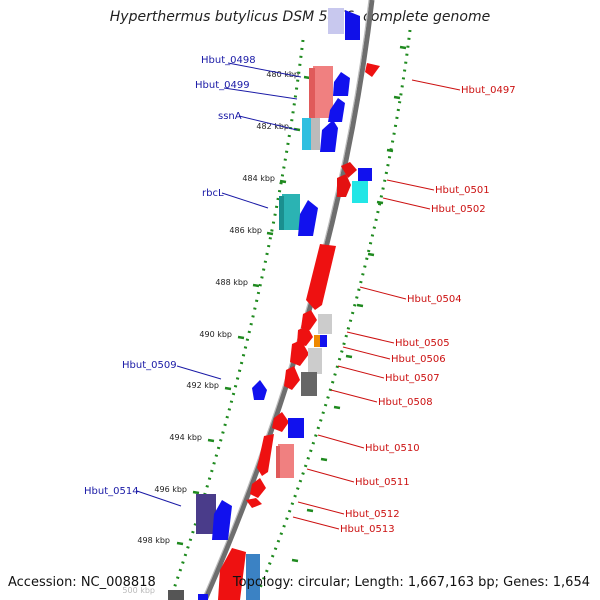 The height and width of the screenshot is (600, 600). I want to click on gene-label-right: Hbut_0510, so click(392, 448).